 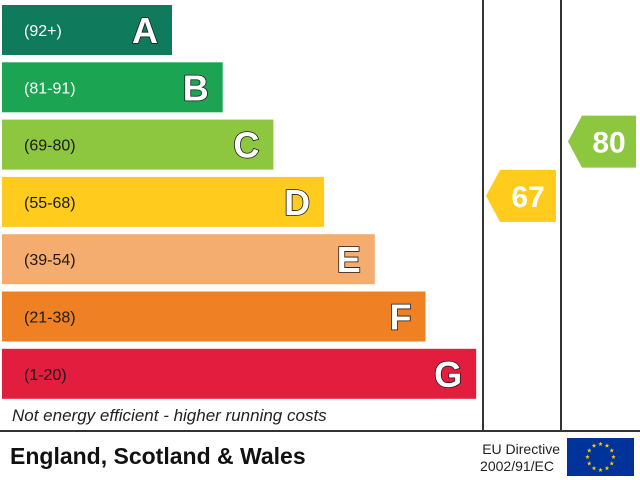 I want to click on band-g-letter: G, so click(x=448, y=374).